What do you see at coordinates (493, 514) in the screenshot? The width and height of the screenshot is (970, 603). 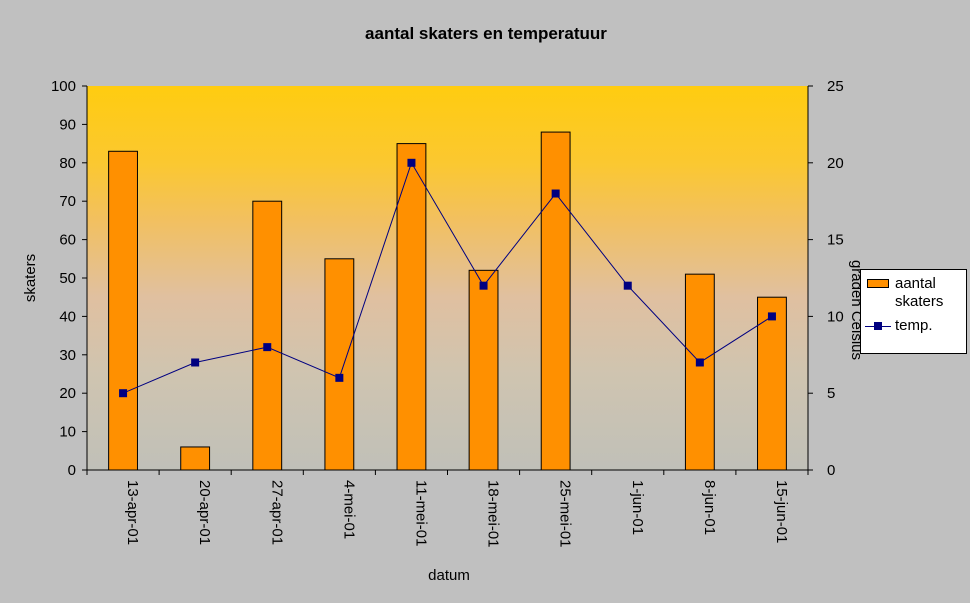 I see `x-tick-label: 18-mei-01` at bounding box center [493, 514].